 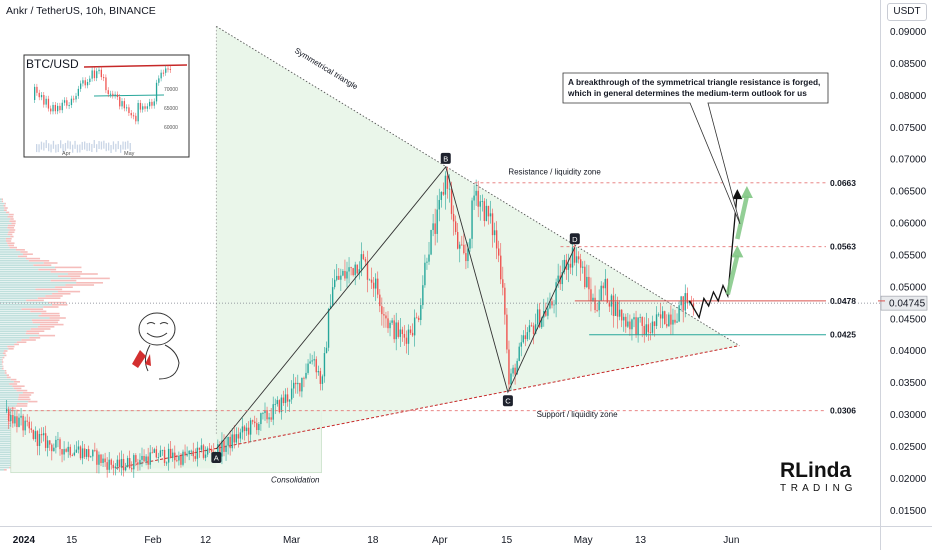 What do you see at coordinates (206, 540) in the screenshot?
I see `x-tick-label: 12` at bounding box center [206, 540].